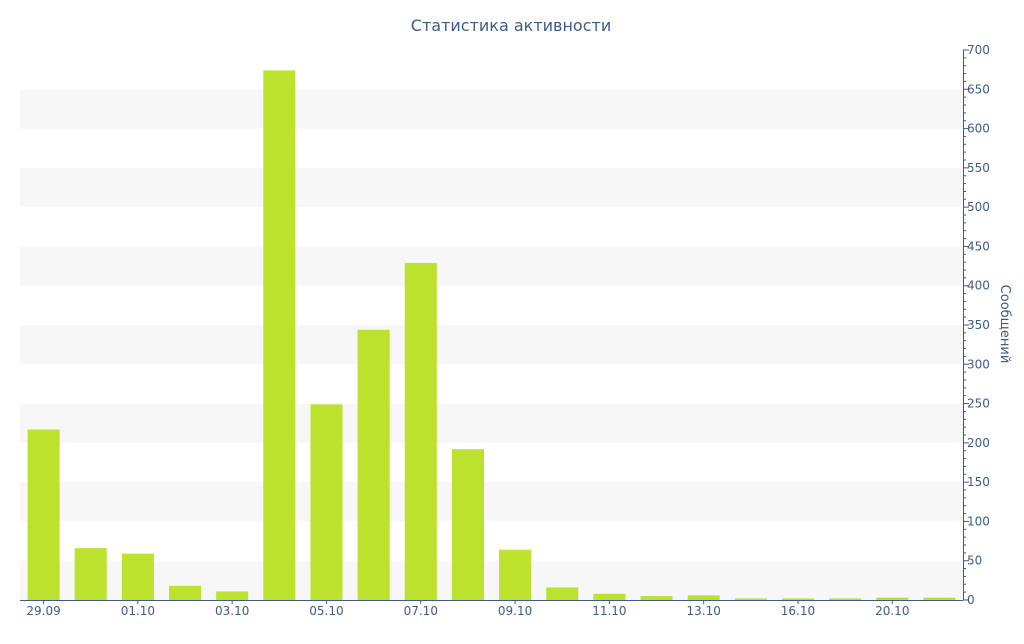 The height and width of the screenshot is (644, 1024). What do you see at coordinates (978, 168) in the screenshot?
I see `y-tick-label: 550` at bounding box center [978, 168].